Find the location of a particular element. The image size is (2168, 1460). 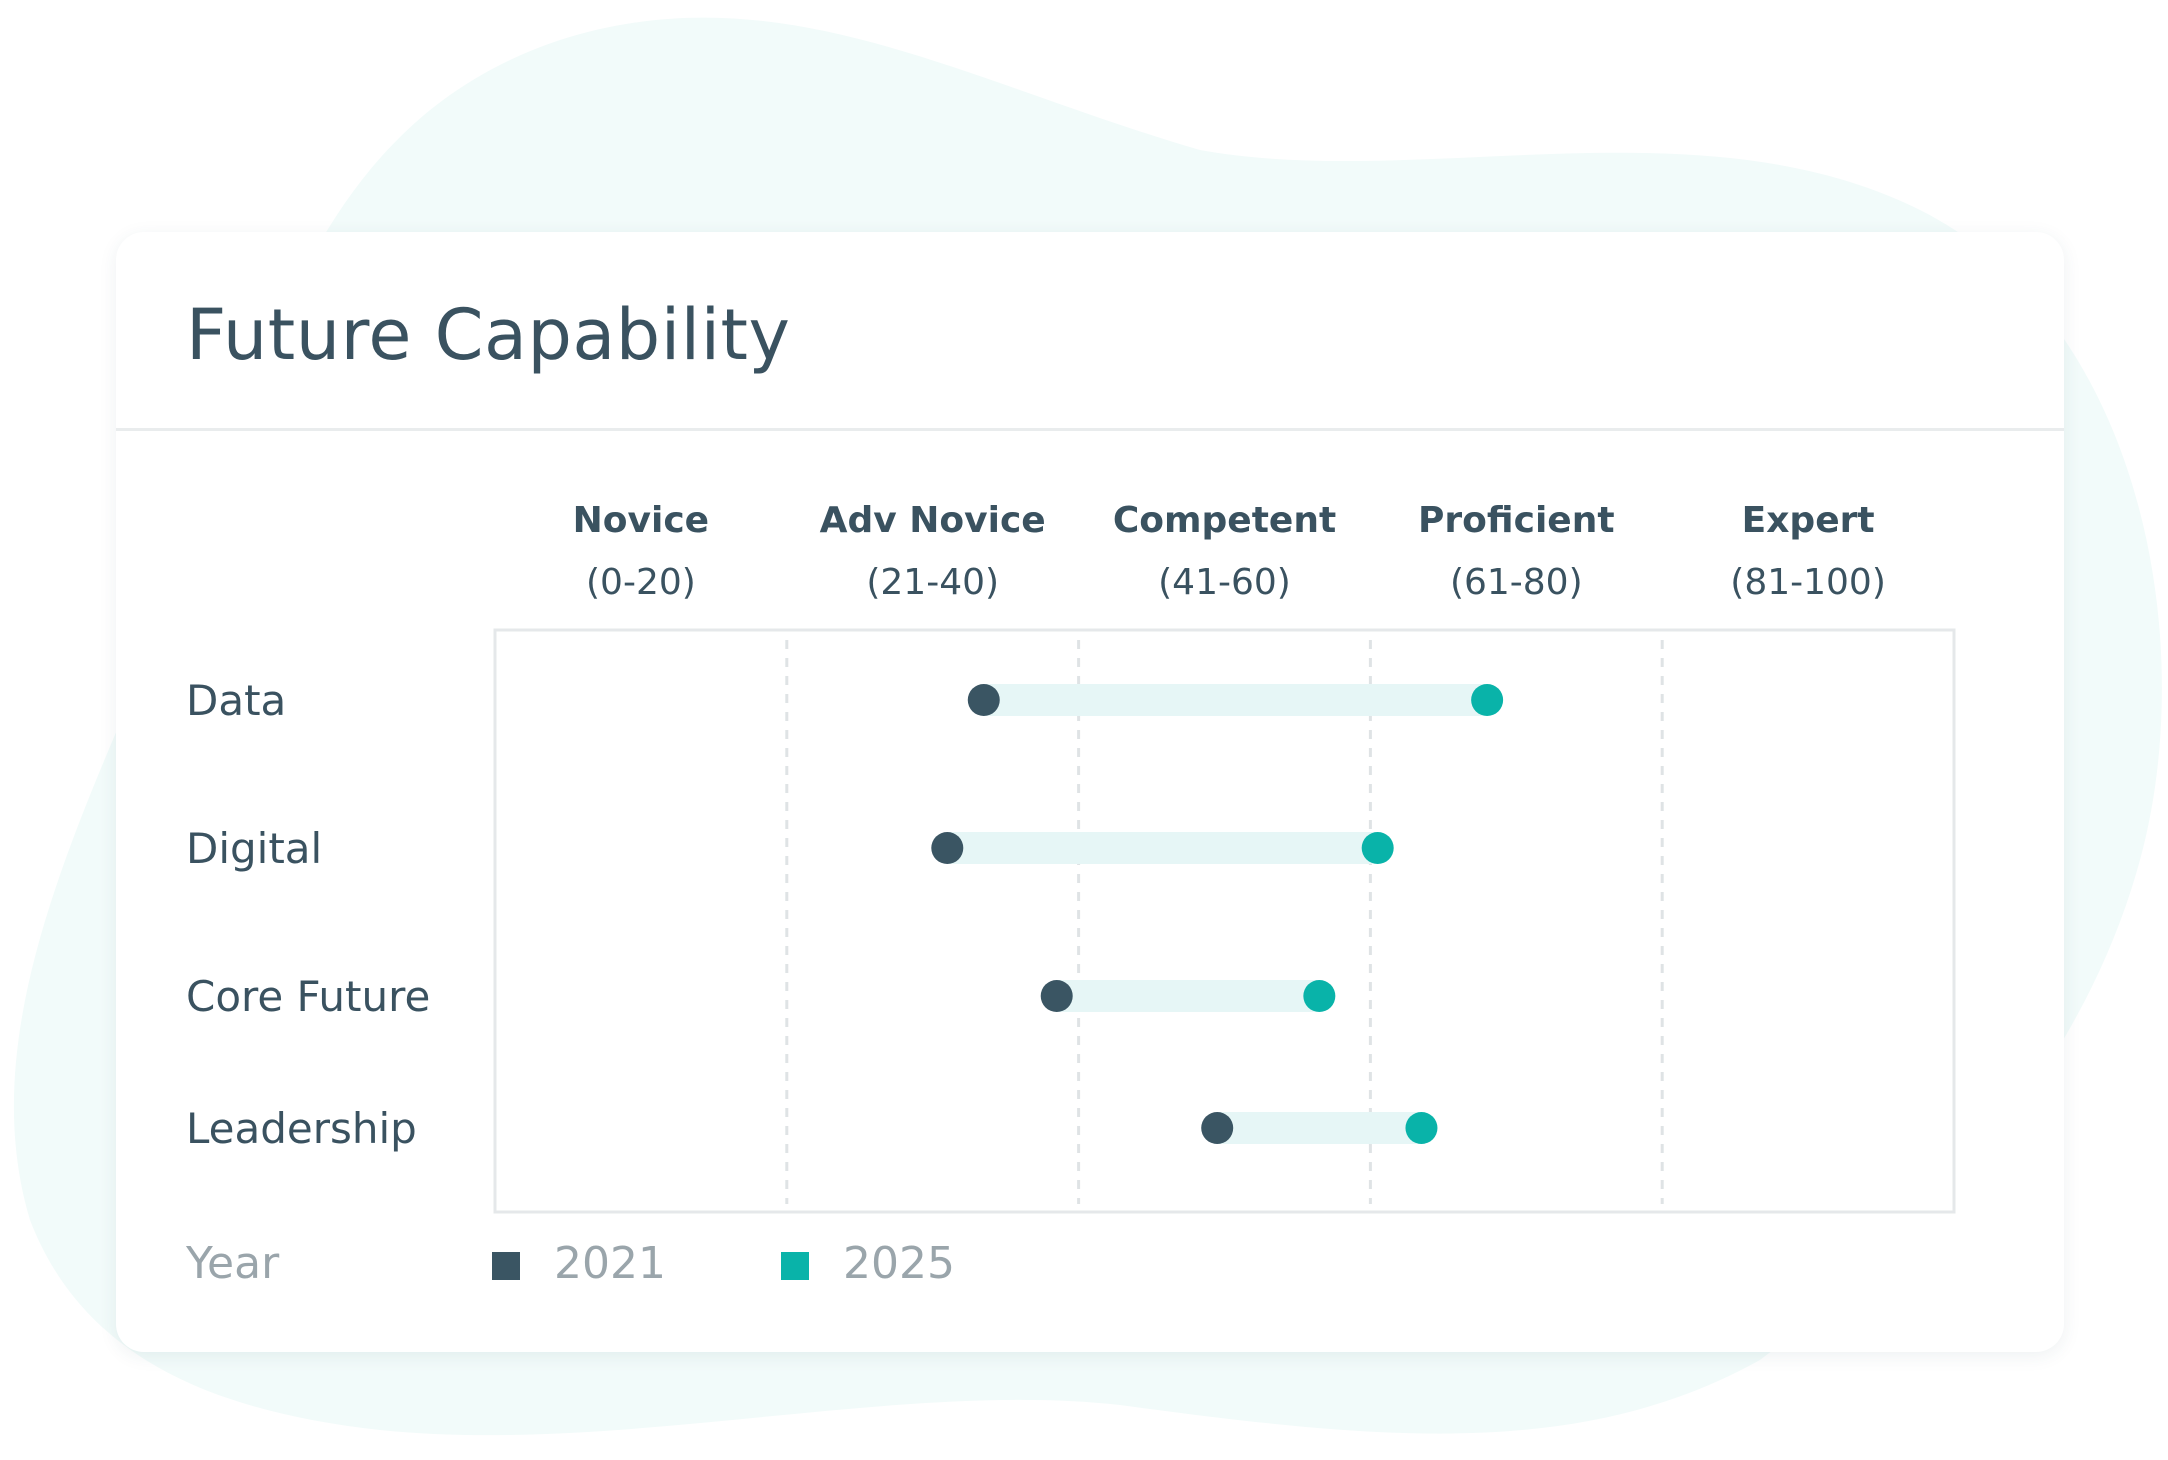

chart-title: Future Capability is located at coordinates (488, 335).